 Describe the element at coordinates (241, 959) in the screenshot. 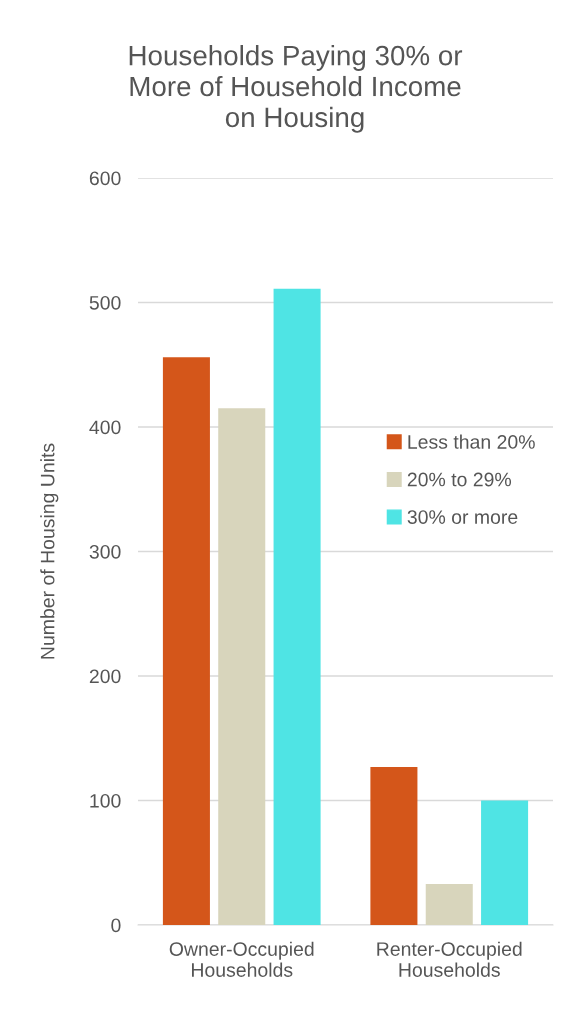

I see `x-tick-label: Owner-Occupied Households` at that location.